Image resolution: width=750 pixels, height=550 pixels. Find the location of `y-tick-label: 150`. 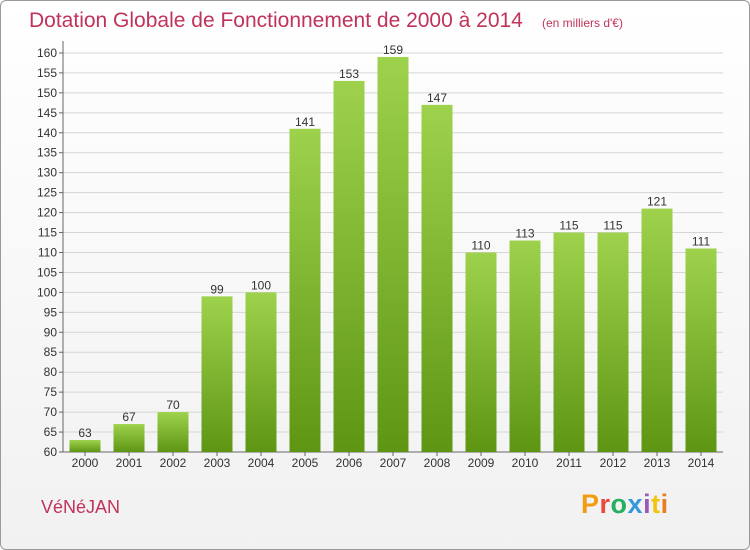

y-tick-label: 150 is located at coordinates (47, 93).